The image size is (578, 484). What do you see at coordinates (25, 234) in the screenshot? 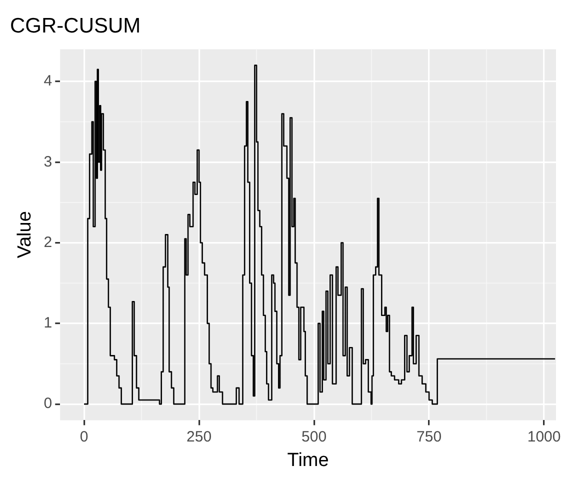
I see `y-axis-title: Value` at bounding box center [25, 234].